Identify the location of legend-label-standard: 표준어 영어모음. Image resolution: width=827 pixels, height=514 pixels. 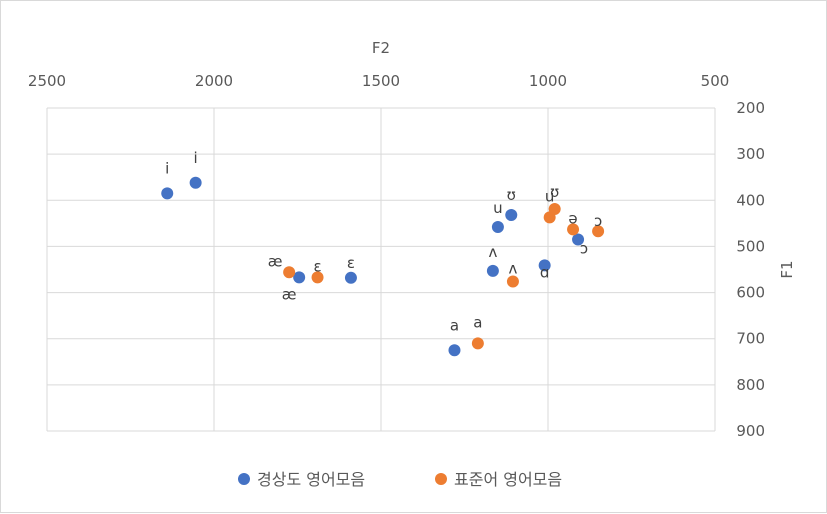
(508, 479).